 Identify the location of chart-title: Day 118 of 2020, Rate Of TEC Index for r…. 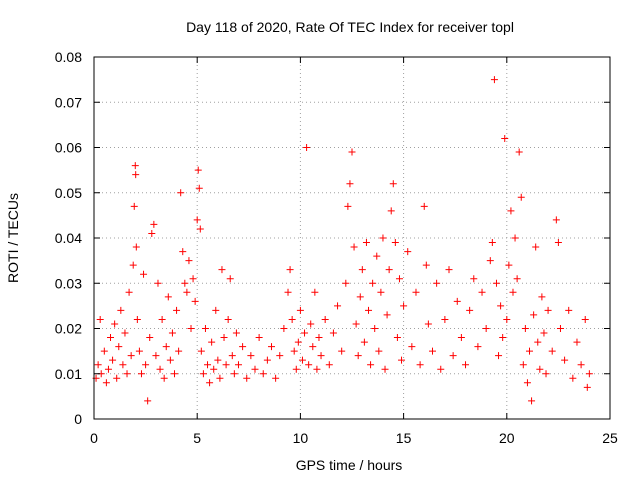
(350, 27).